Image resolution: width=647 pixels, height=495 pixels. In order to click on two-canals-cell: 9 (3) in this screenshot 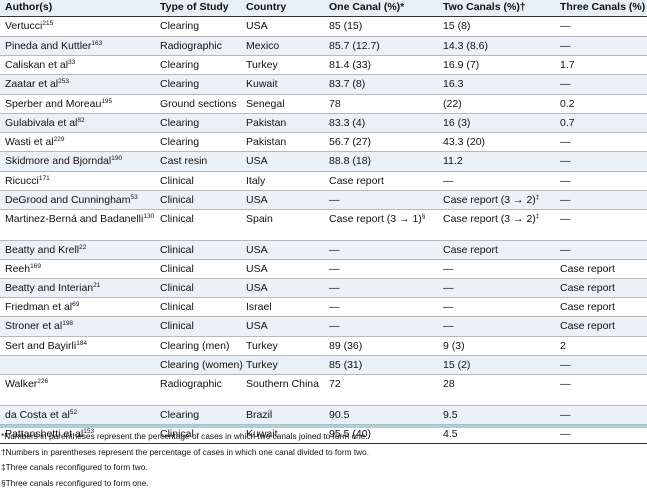, I will do `click(454, 346)`.